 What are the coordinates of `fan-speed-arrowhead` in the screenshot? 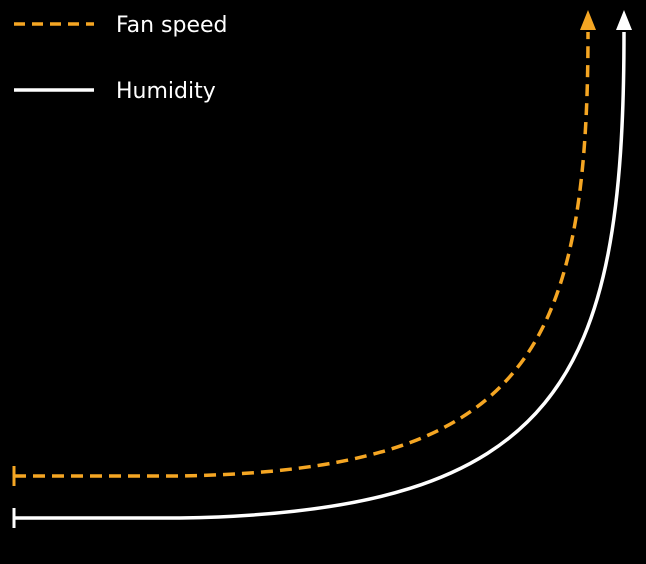 It's located at (588, 20).